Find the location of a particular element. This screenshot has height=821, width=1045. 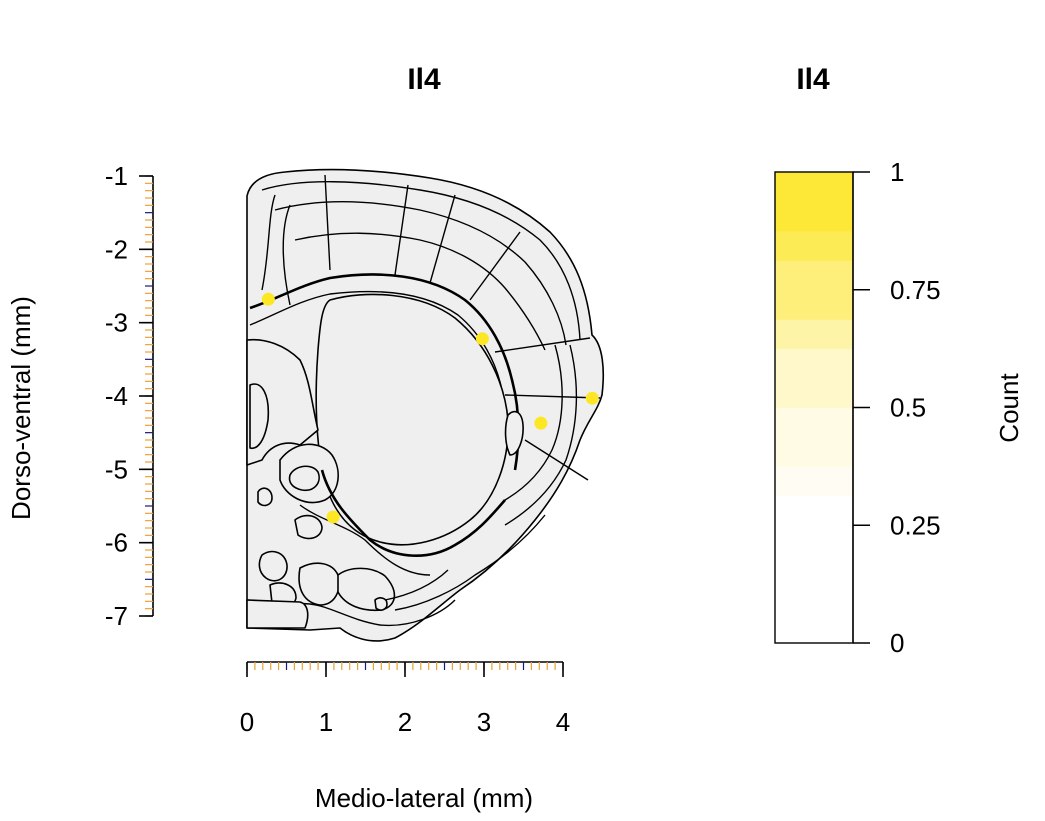

claustrum is located at coordinates (514, 433).